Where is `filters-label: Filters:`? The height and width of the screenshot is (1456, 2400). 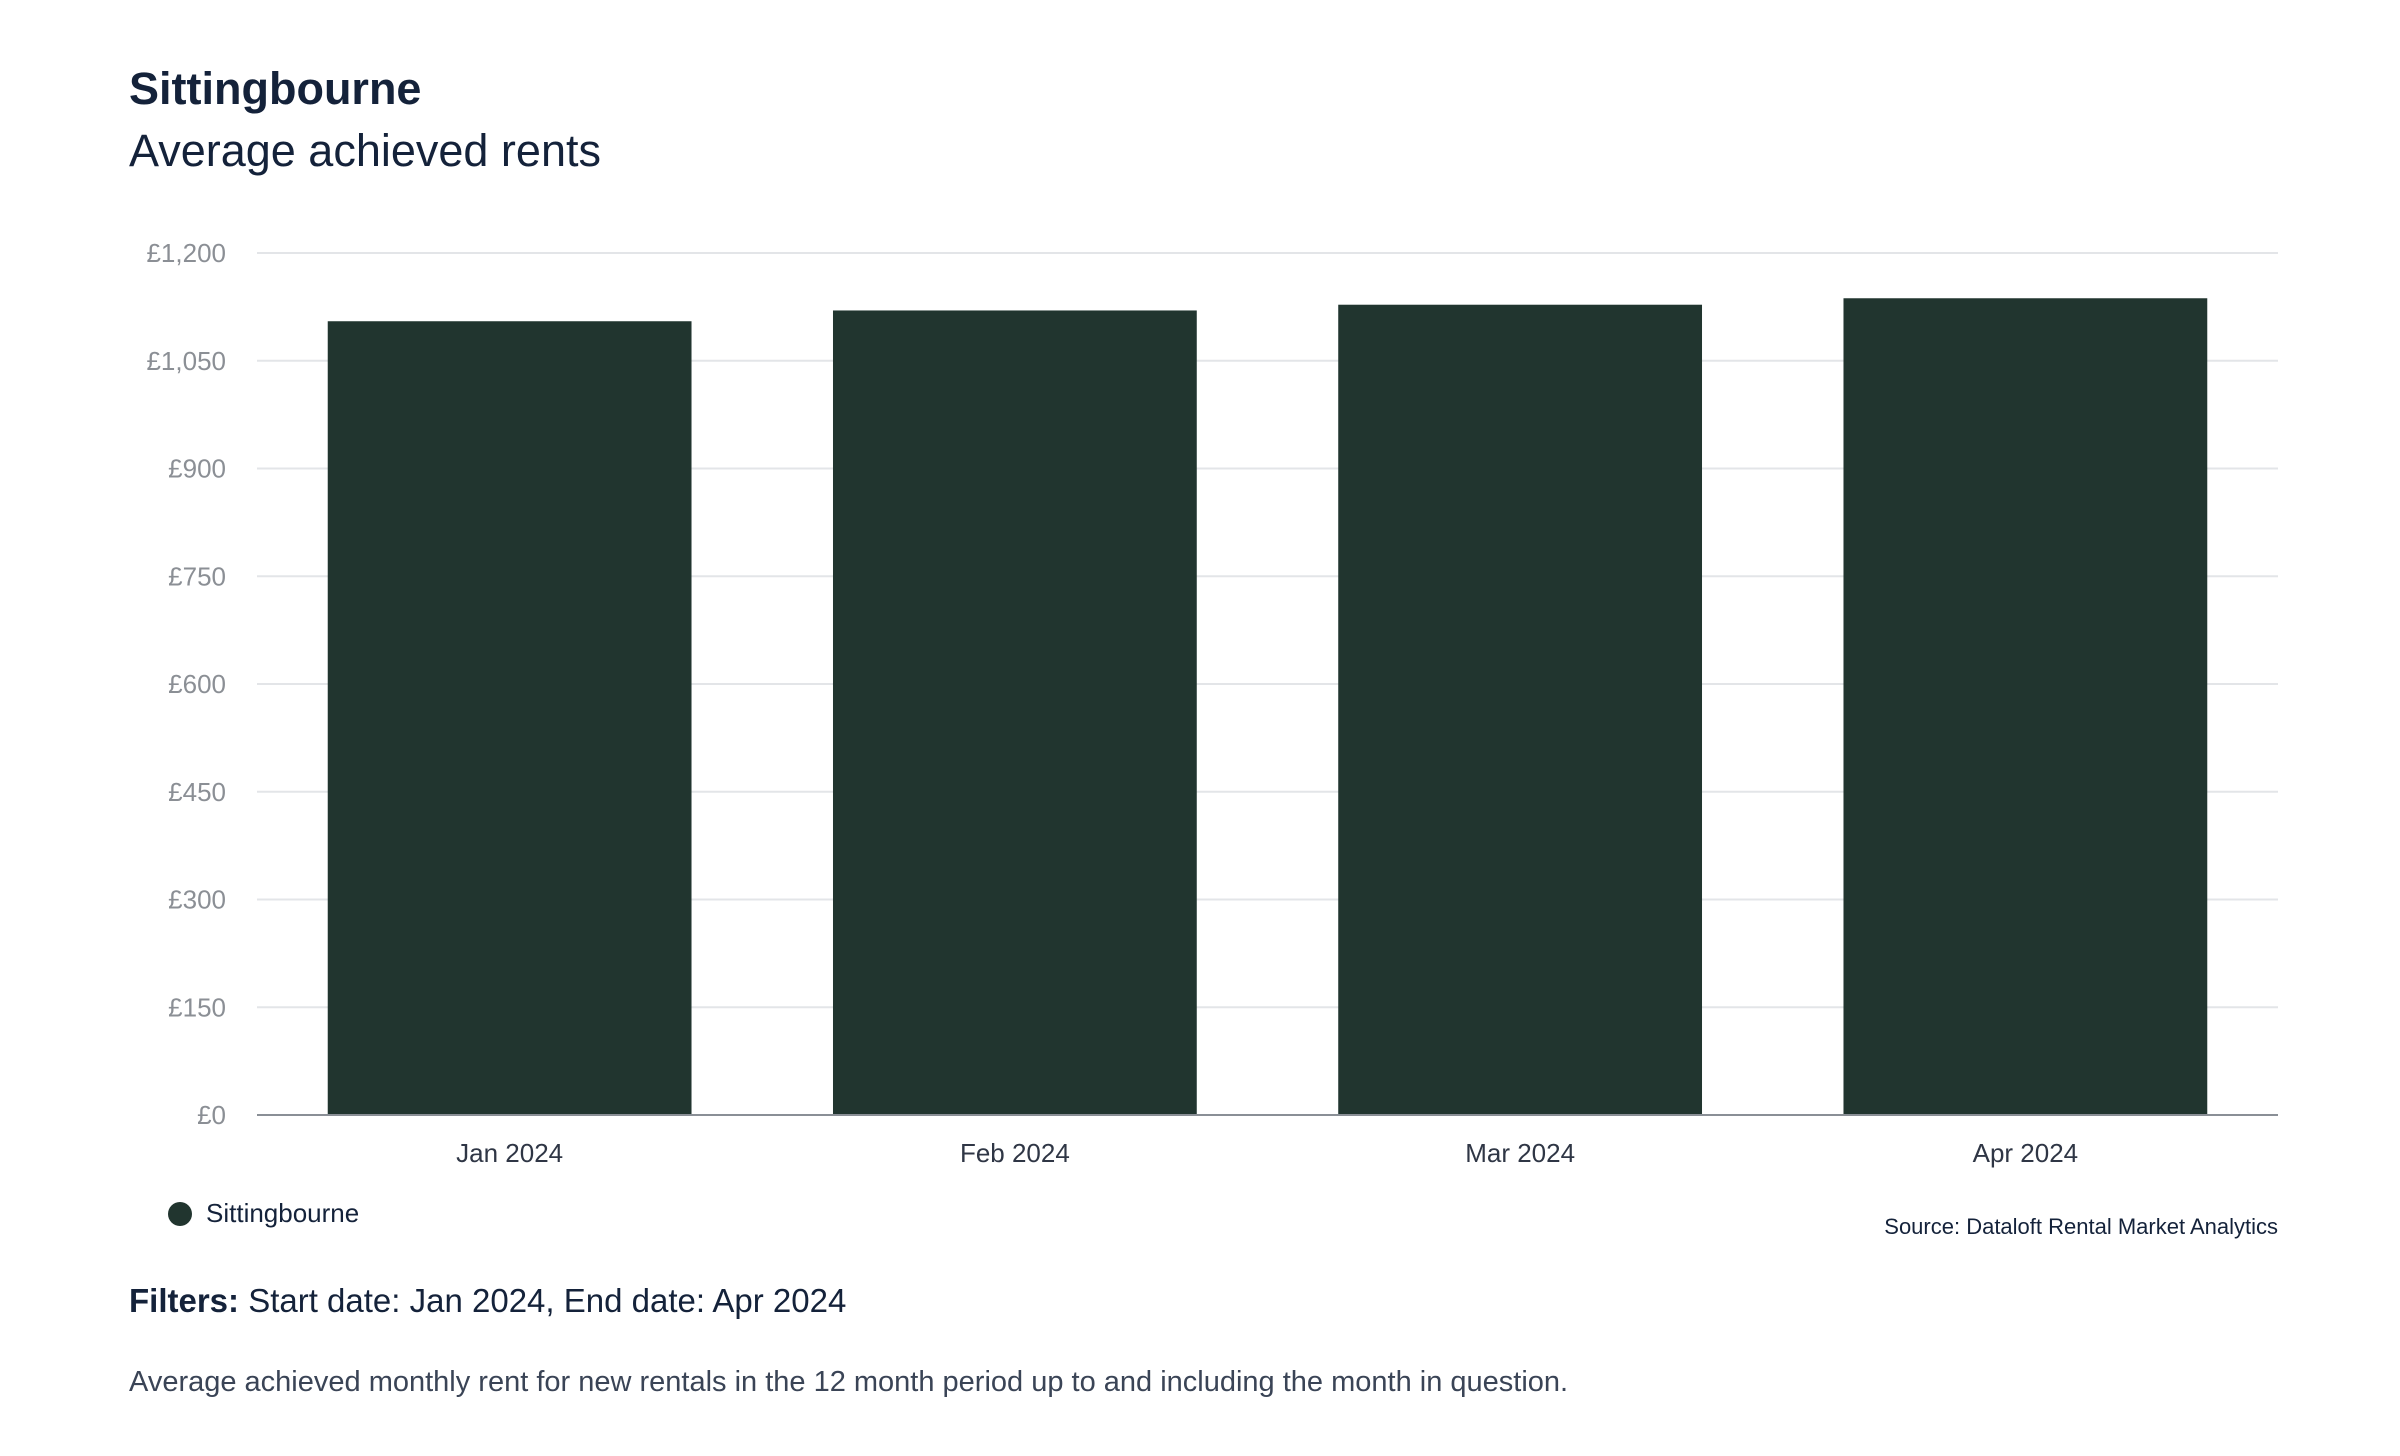
filters-label: Filters: is located at coordinates (184, 1300).